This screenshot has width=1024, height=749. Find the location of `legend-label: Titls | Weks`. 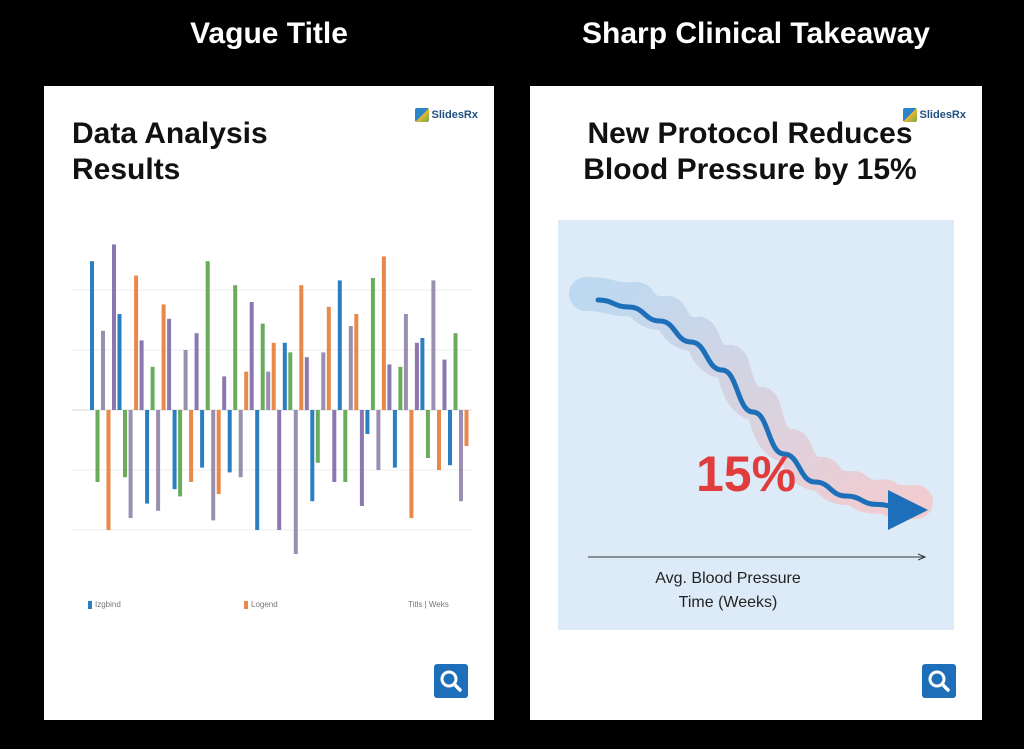

legend-label: Titls | Weks is located at coordinates (428, 604).